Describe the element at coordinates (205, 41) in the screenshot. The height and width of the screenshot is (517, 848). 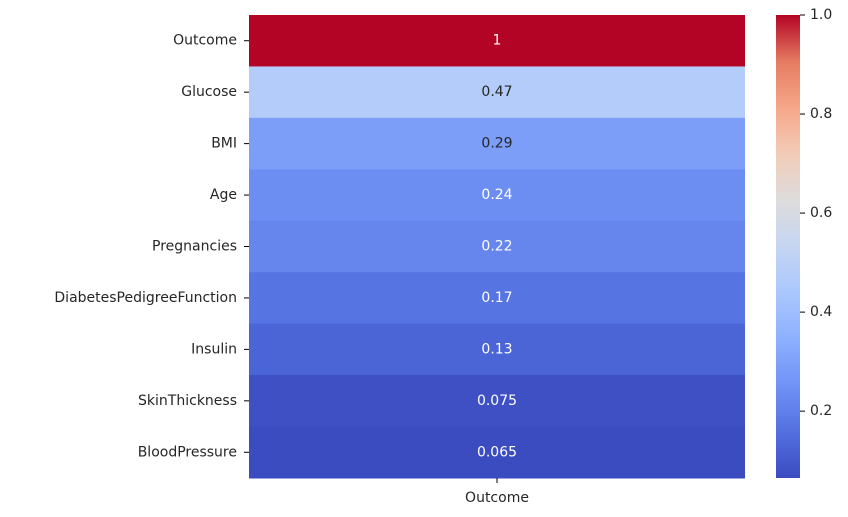
I see `row-label-outcome: Outcome` at that location.